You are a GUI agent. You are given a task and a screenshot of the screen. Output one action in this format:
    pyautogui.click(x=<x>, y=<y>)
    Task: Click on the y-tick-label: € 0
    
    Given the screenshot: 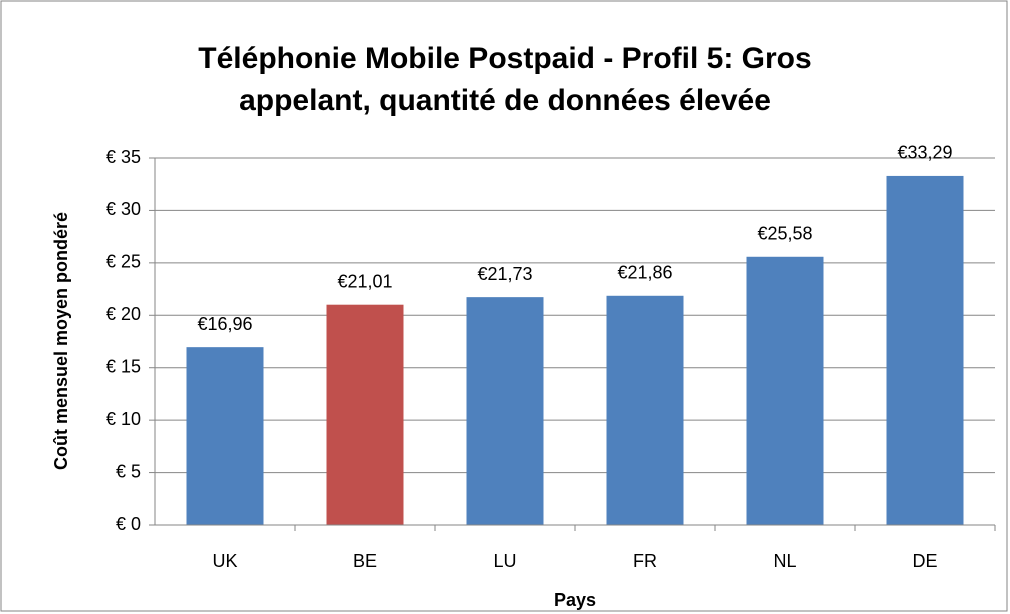 What is the action you would take?
    pyautogui.click(x=128, y=524)
    